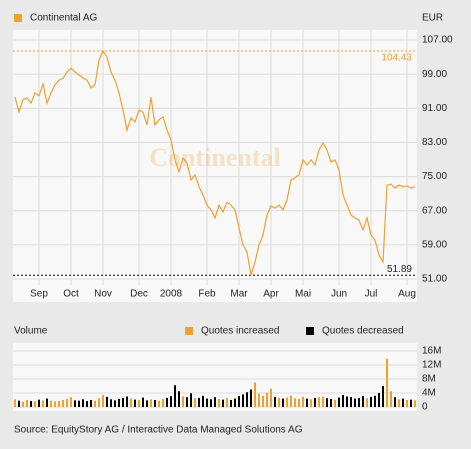 Image resolution: width=471 pixels, height=449 pixels. Describe the element at coordinates (429, 393) in the screenshot. I see `y-tick-label: 4M` at that location.